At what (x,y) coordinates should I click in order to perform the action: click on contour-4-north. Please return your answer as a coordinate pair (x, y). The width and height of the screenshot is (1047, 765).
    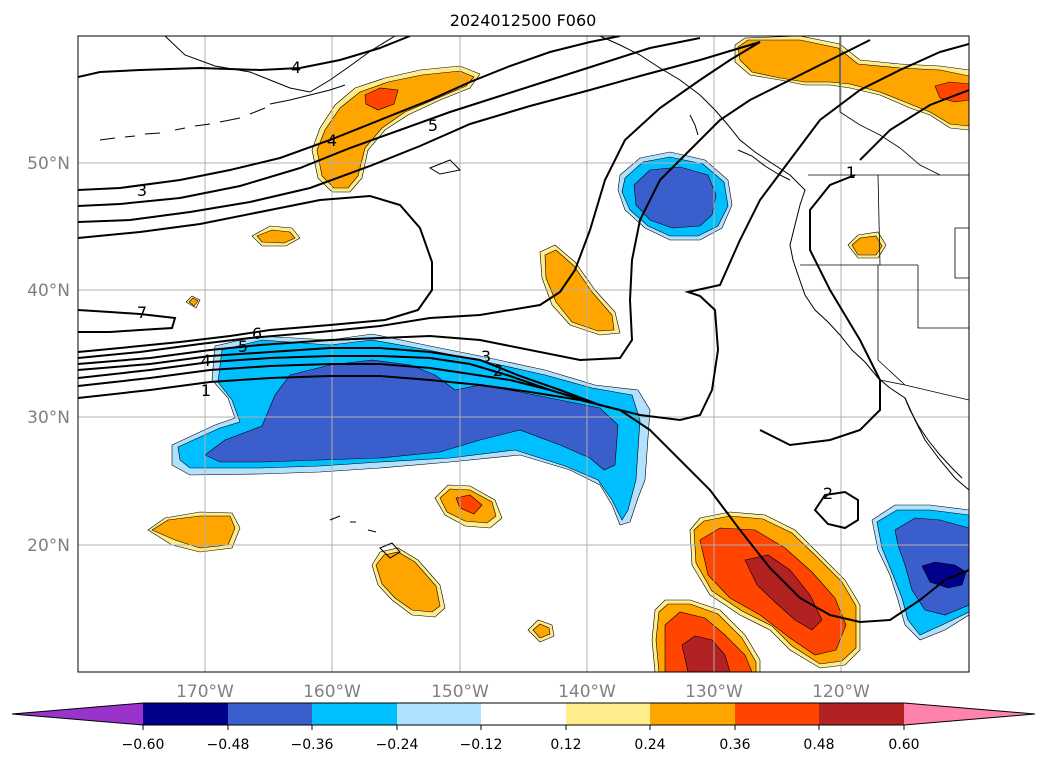
    Looking at the image, I should click on (244, 57).